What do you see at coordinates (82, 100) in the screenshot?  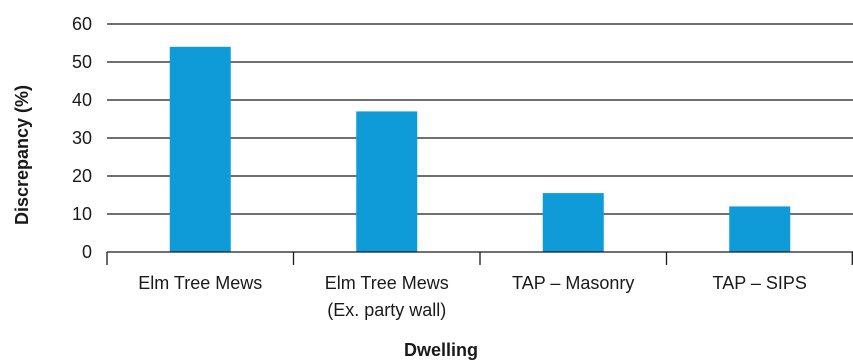 I see `y-tick-label: 40` at bounding box center [82, 100].